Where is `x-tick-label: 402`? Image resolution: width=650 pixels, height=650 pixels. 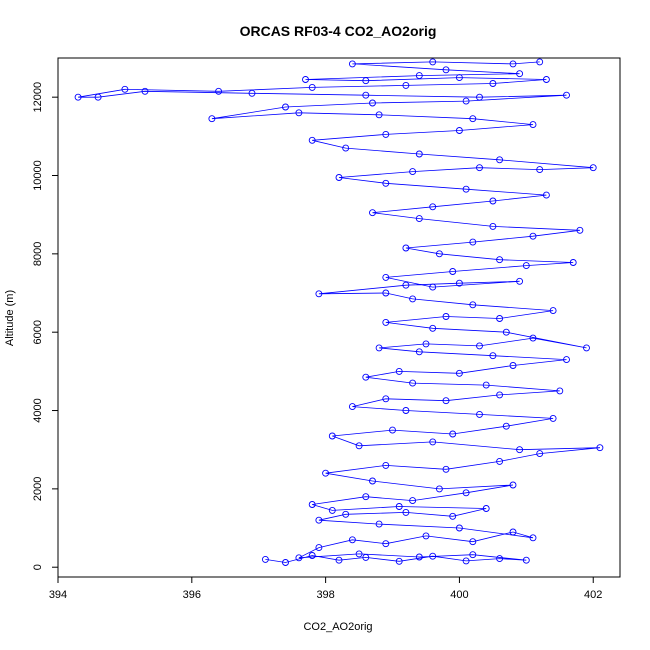
x-tick-label: 402 is located at coordinates (593, 595).